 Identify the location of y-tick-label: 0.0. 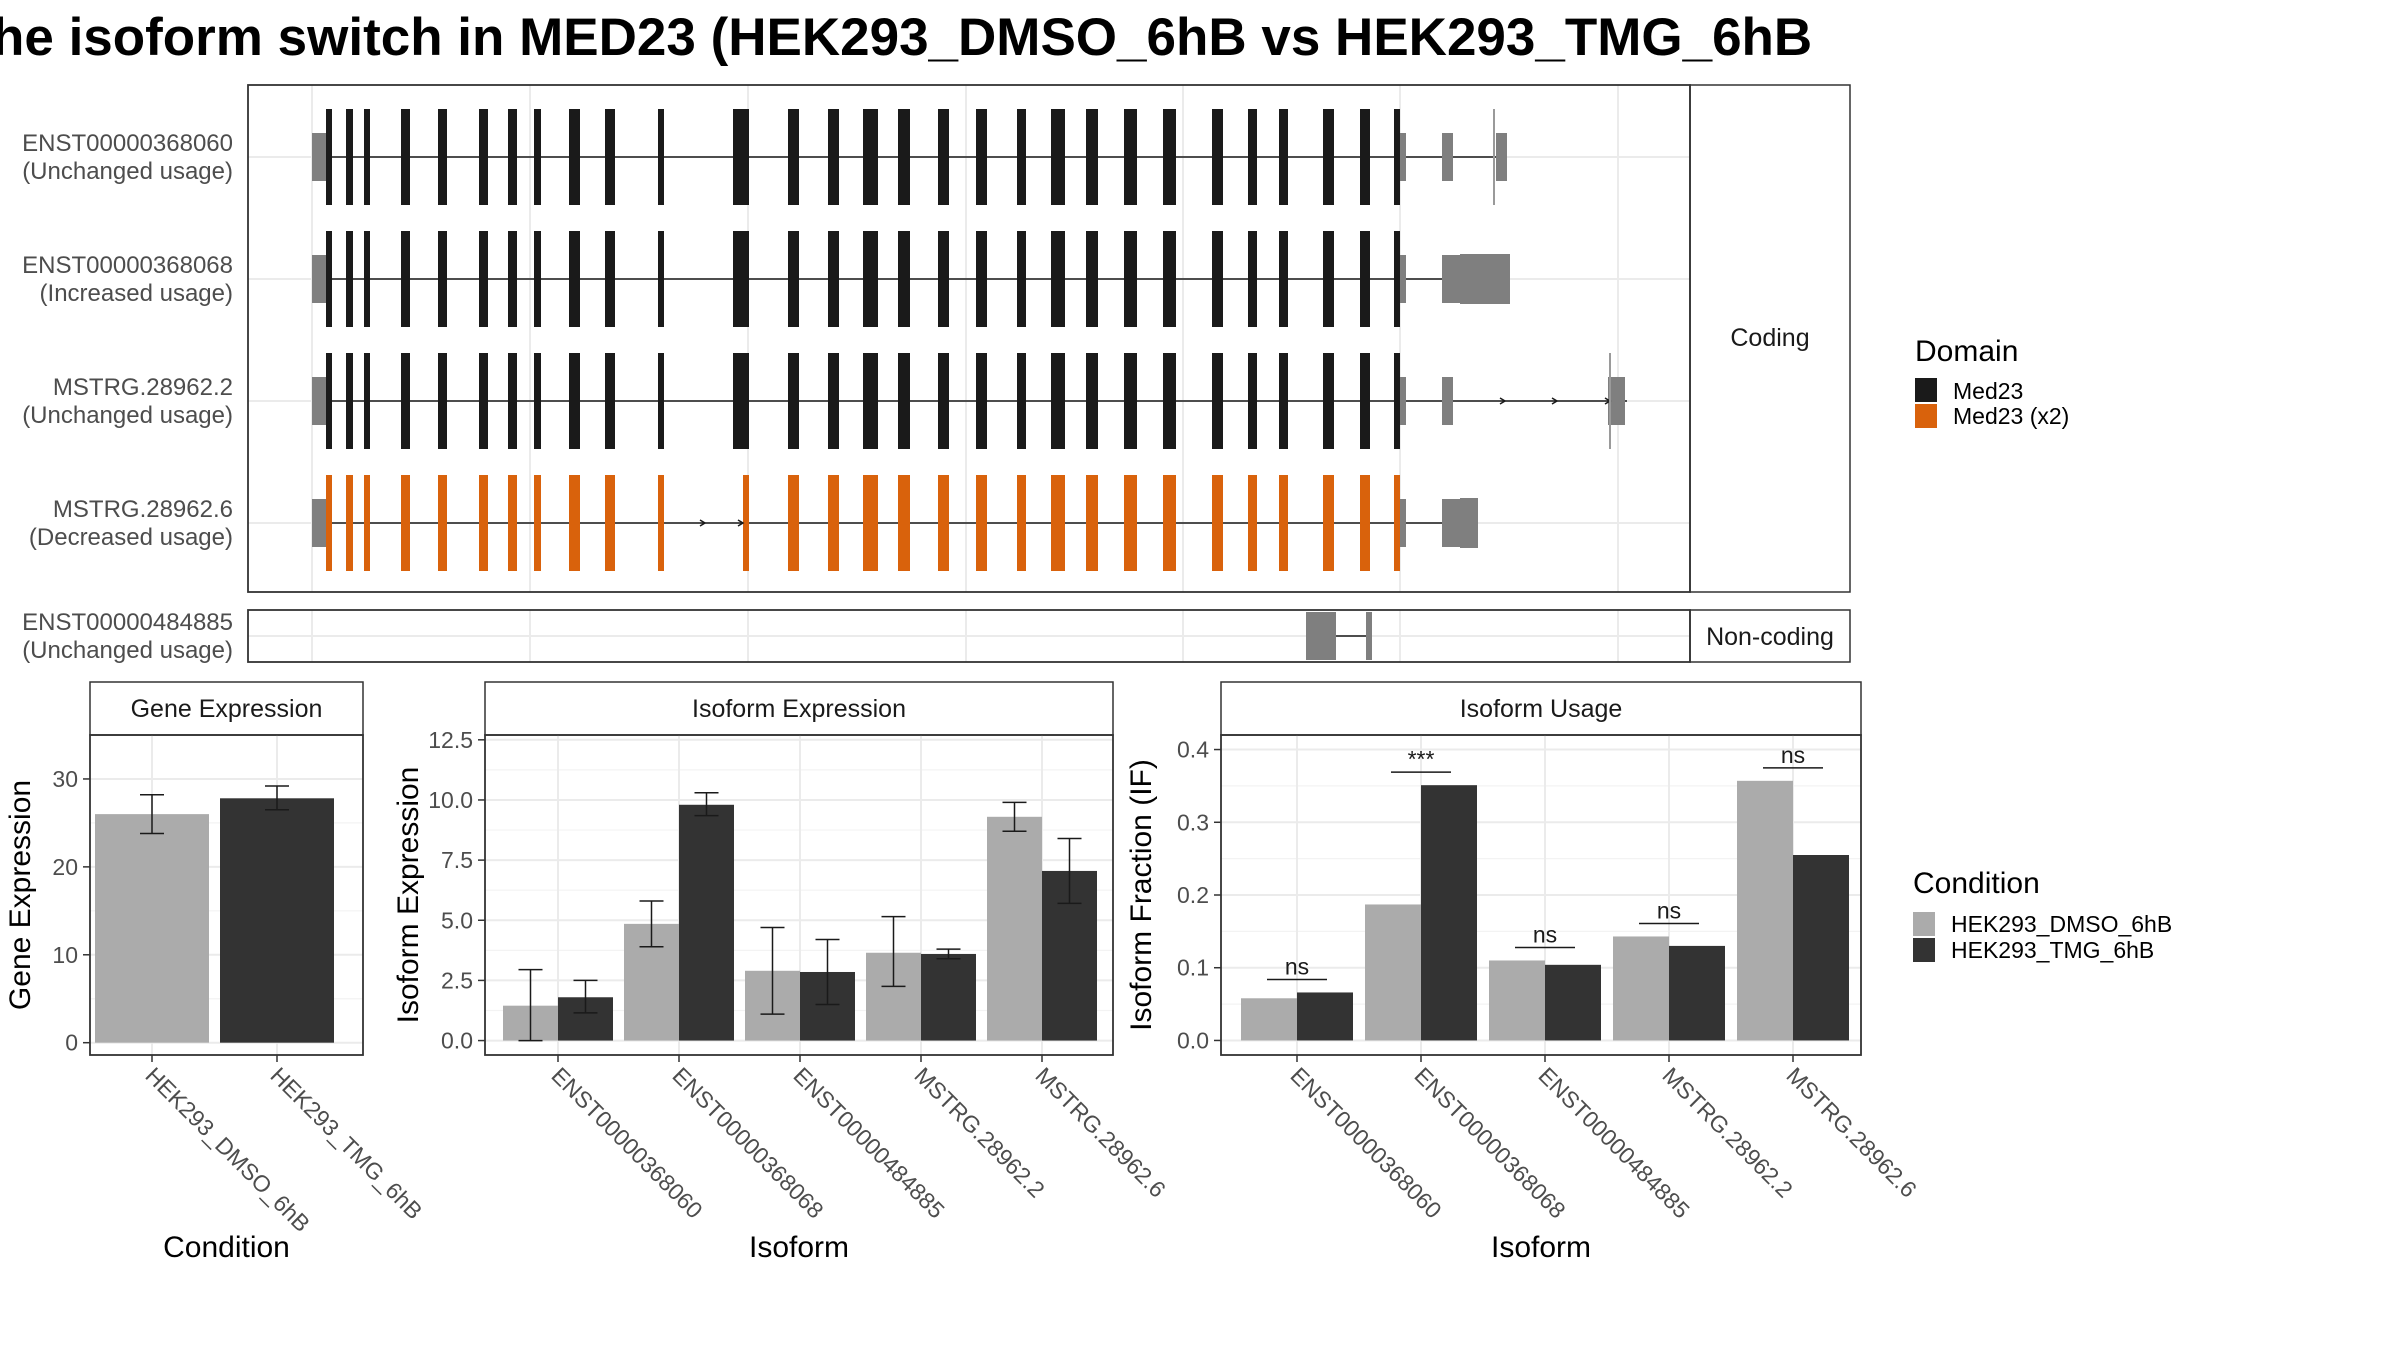
(1193, 1040).